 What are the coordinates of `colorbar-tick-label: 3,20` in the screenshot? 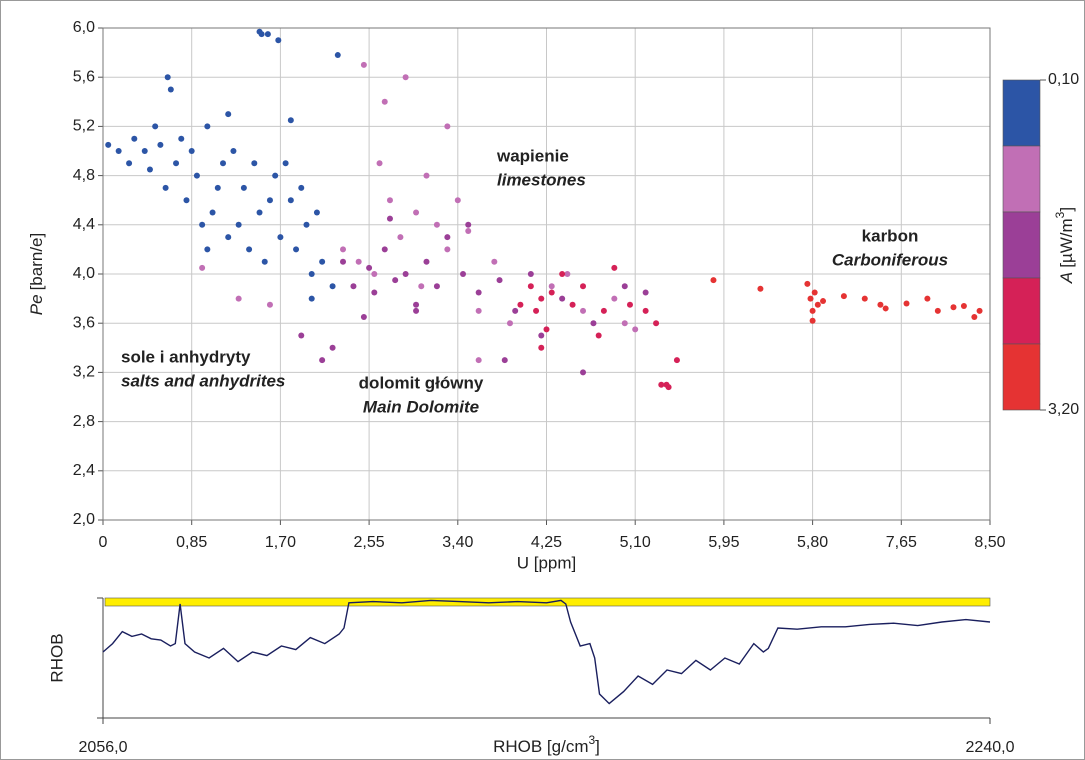 It's located at (1063, 409).